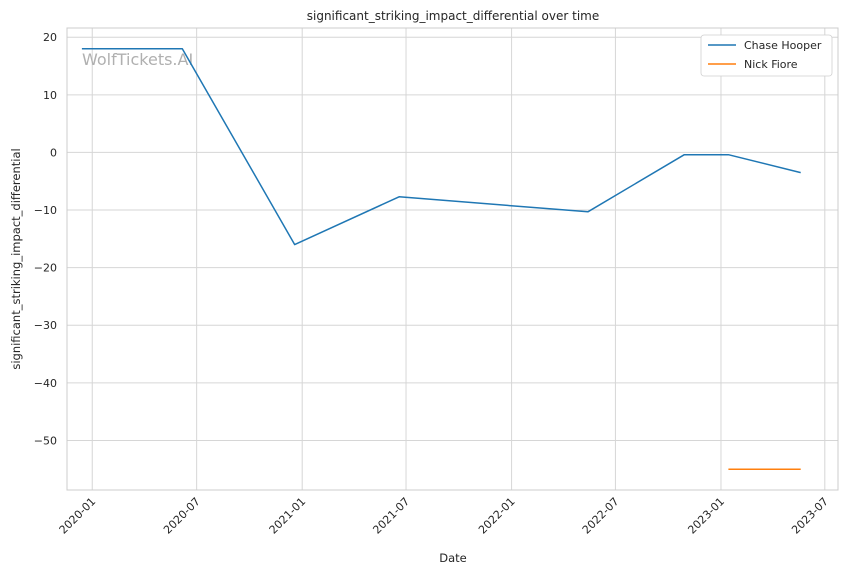  I want to click on y-tick-label: −30, so click(45, 325).